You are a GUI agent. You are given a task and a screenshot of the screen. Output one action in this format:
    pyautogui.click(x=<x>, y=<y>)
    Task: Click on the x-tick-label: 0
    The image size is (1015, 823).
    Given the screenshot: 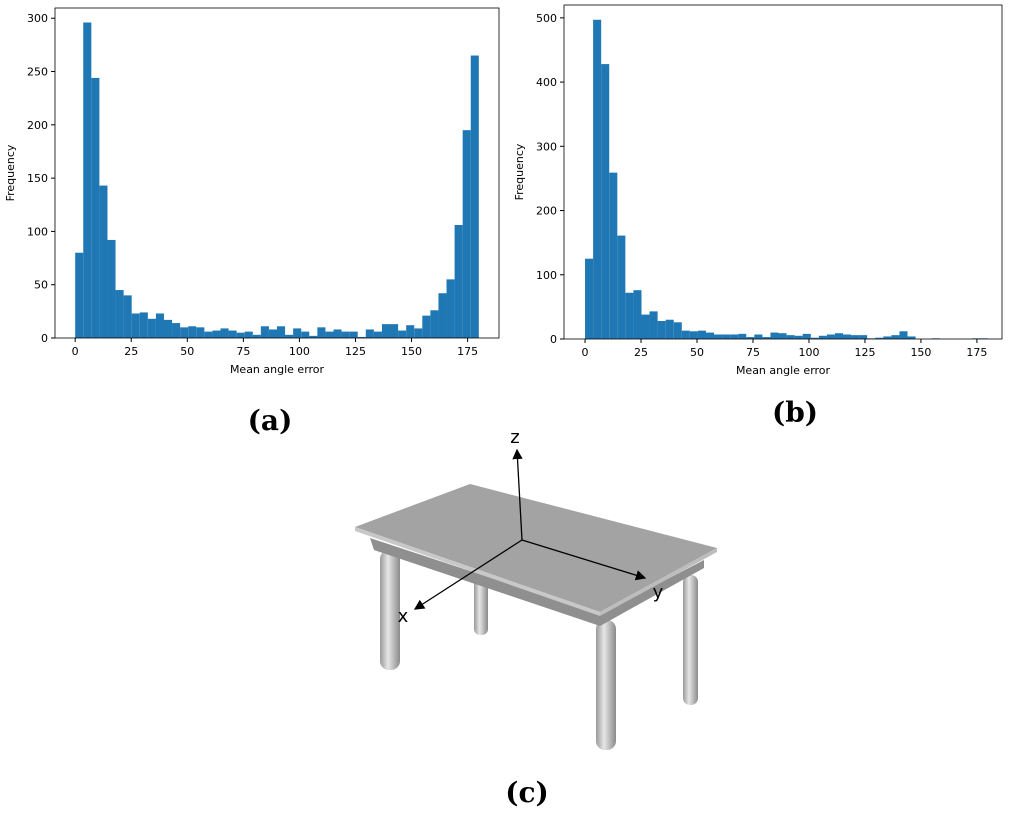 What is the action you would take?
    pyautogui.click(x=585, y=352)
    